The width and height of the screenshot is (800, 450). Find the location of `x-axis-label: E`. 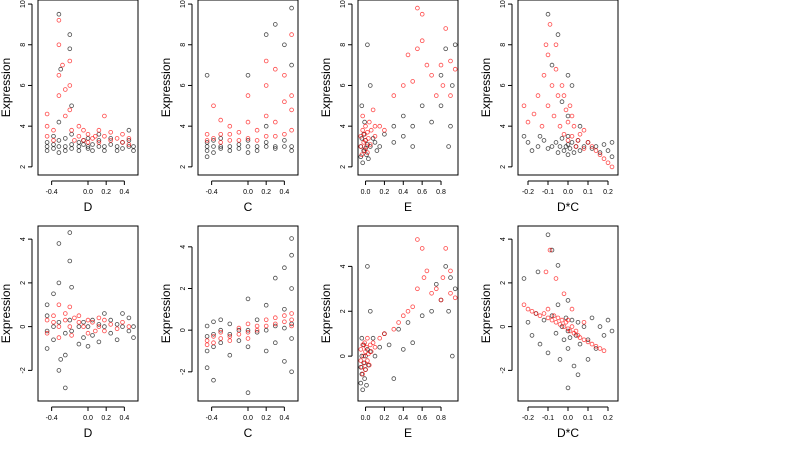

x-axis-label: E is located at coordinates (408, 433).